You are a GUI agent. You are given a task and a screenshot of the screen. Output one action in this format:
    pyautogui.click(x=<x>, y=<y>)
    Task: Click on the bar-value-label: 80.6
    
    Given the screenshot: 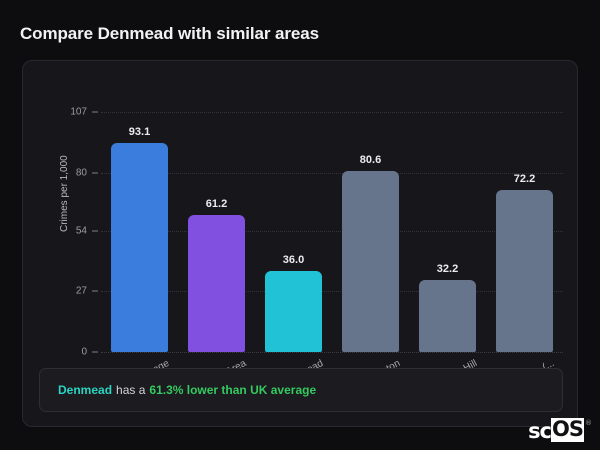 What is the action you would take?
    pyautogui.click(x=370, y=160)
    